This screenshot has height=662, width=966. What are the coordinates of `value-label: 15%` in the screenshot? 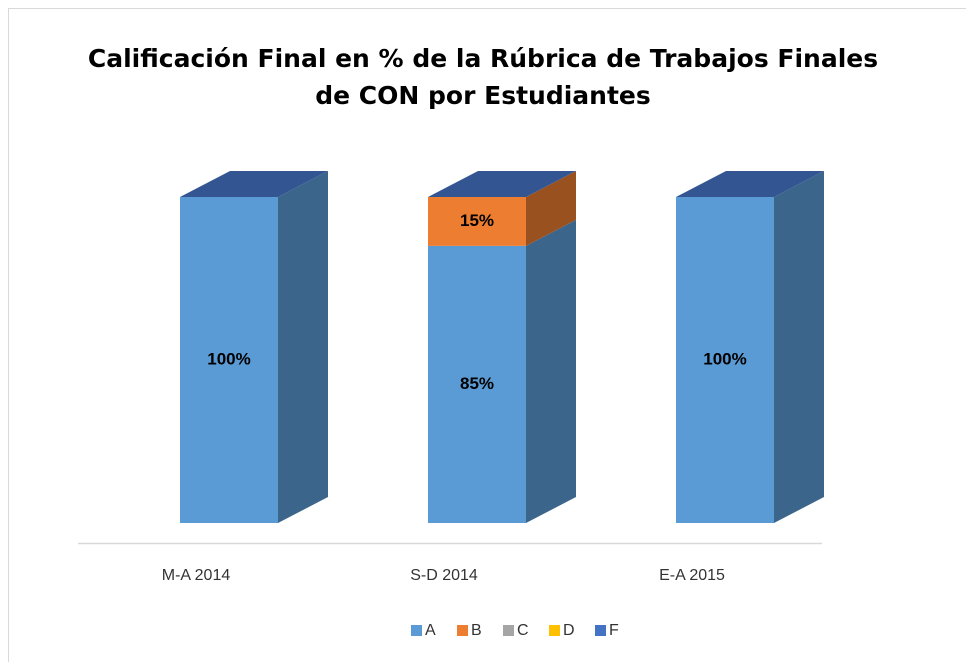 It's located at (477, 220).